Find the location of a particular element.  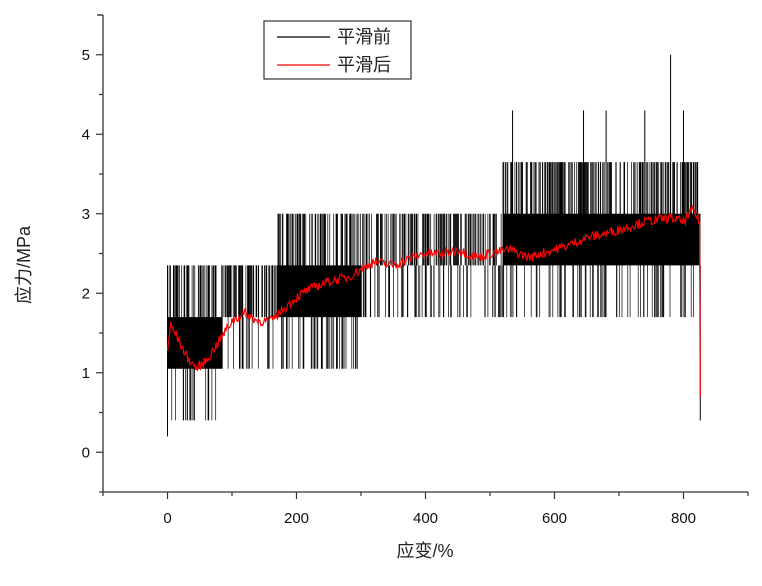

y-tick-label: 1 is located at coordinates (86, 373).